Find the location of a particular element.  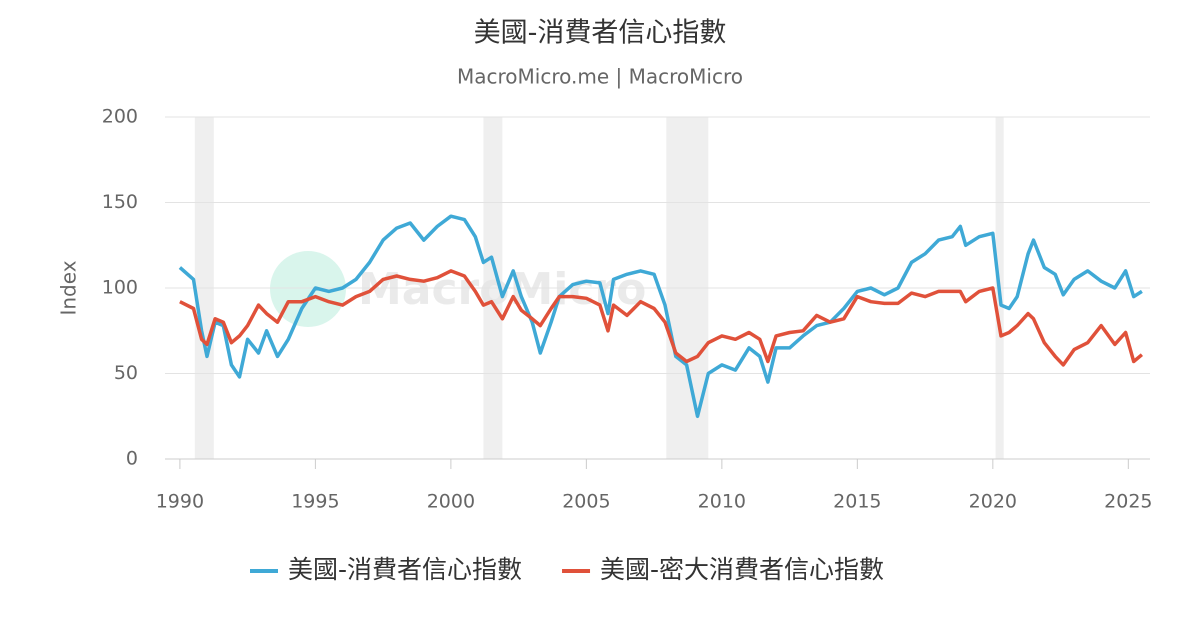

legend-label: 美國-密大消費者信心指數 is located at coordinates (742, 569).